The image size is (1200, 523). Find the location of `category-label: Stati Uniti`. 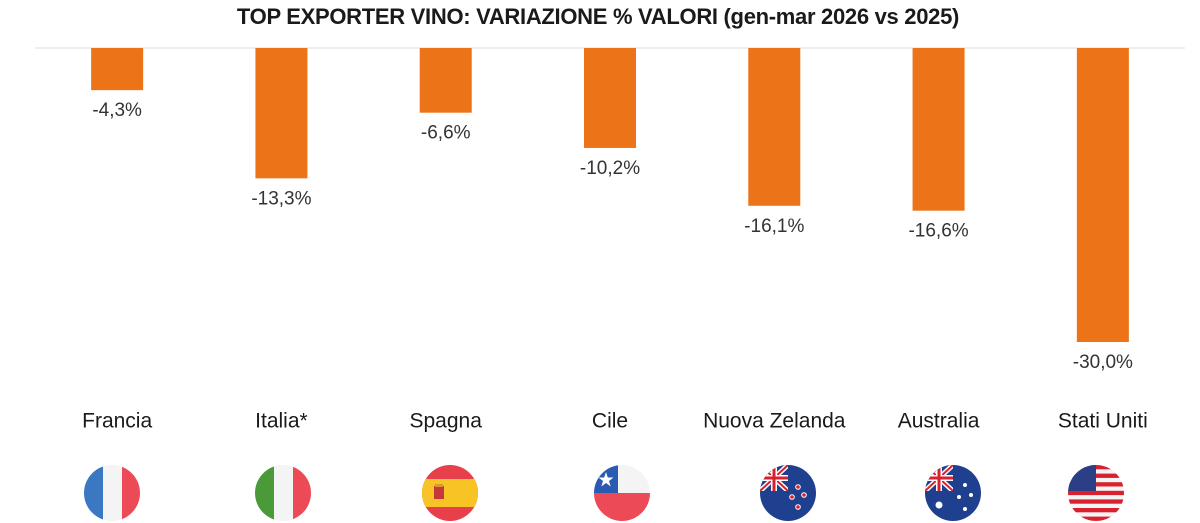

category-label: Stati Uniti is located at coordinates (1103, 421).